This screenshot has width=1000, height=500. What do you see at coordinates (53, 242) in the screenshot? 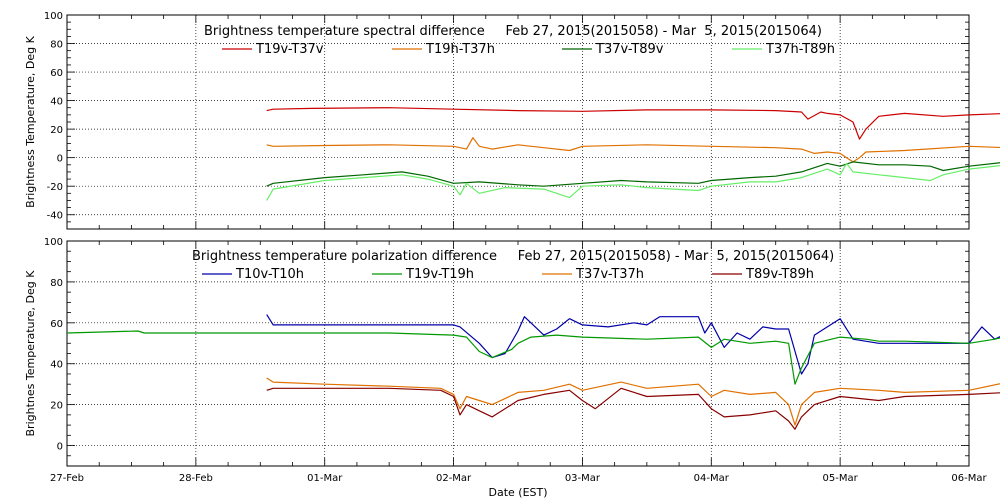
I see `polarization-ytick-label: 100` at bounding box center [53, 242].